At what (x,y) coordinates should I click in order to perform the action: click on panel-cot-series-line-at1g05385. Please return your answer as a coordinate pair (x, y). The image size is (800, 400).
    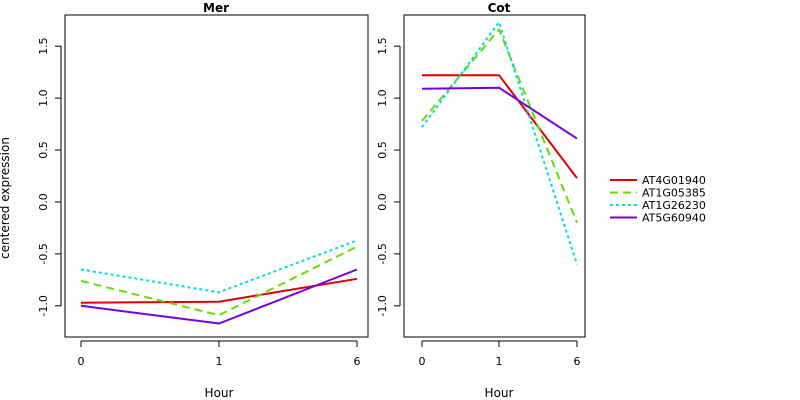
    Looking at the image, I should click on (499, 125).